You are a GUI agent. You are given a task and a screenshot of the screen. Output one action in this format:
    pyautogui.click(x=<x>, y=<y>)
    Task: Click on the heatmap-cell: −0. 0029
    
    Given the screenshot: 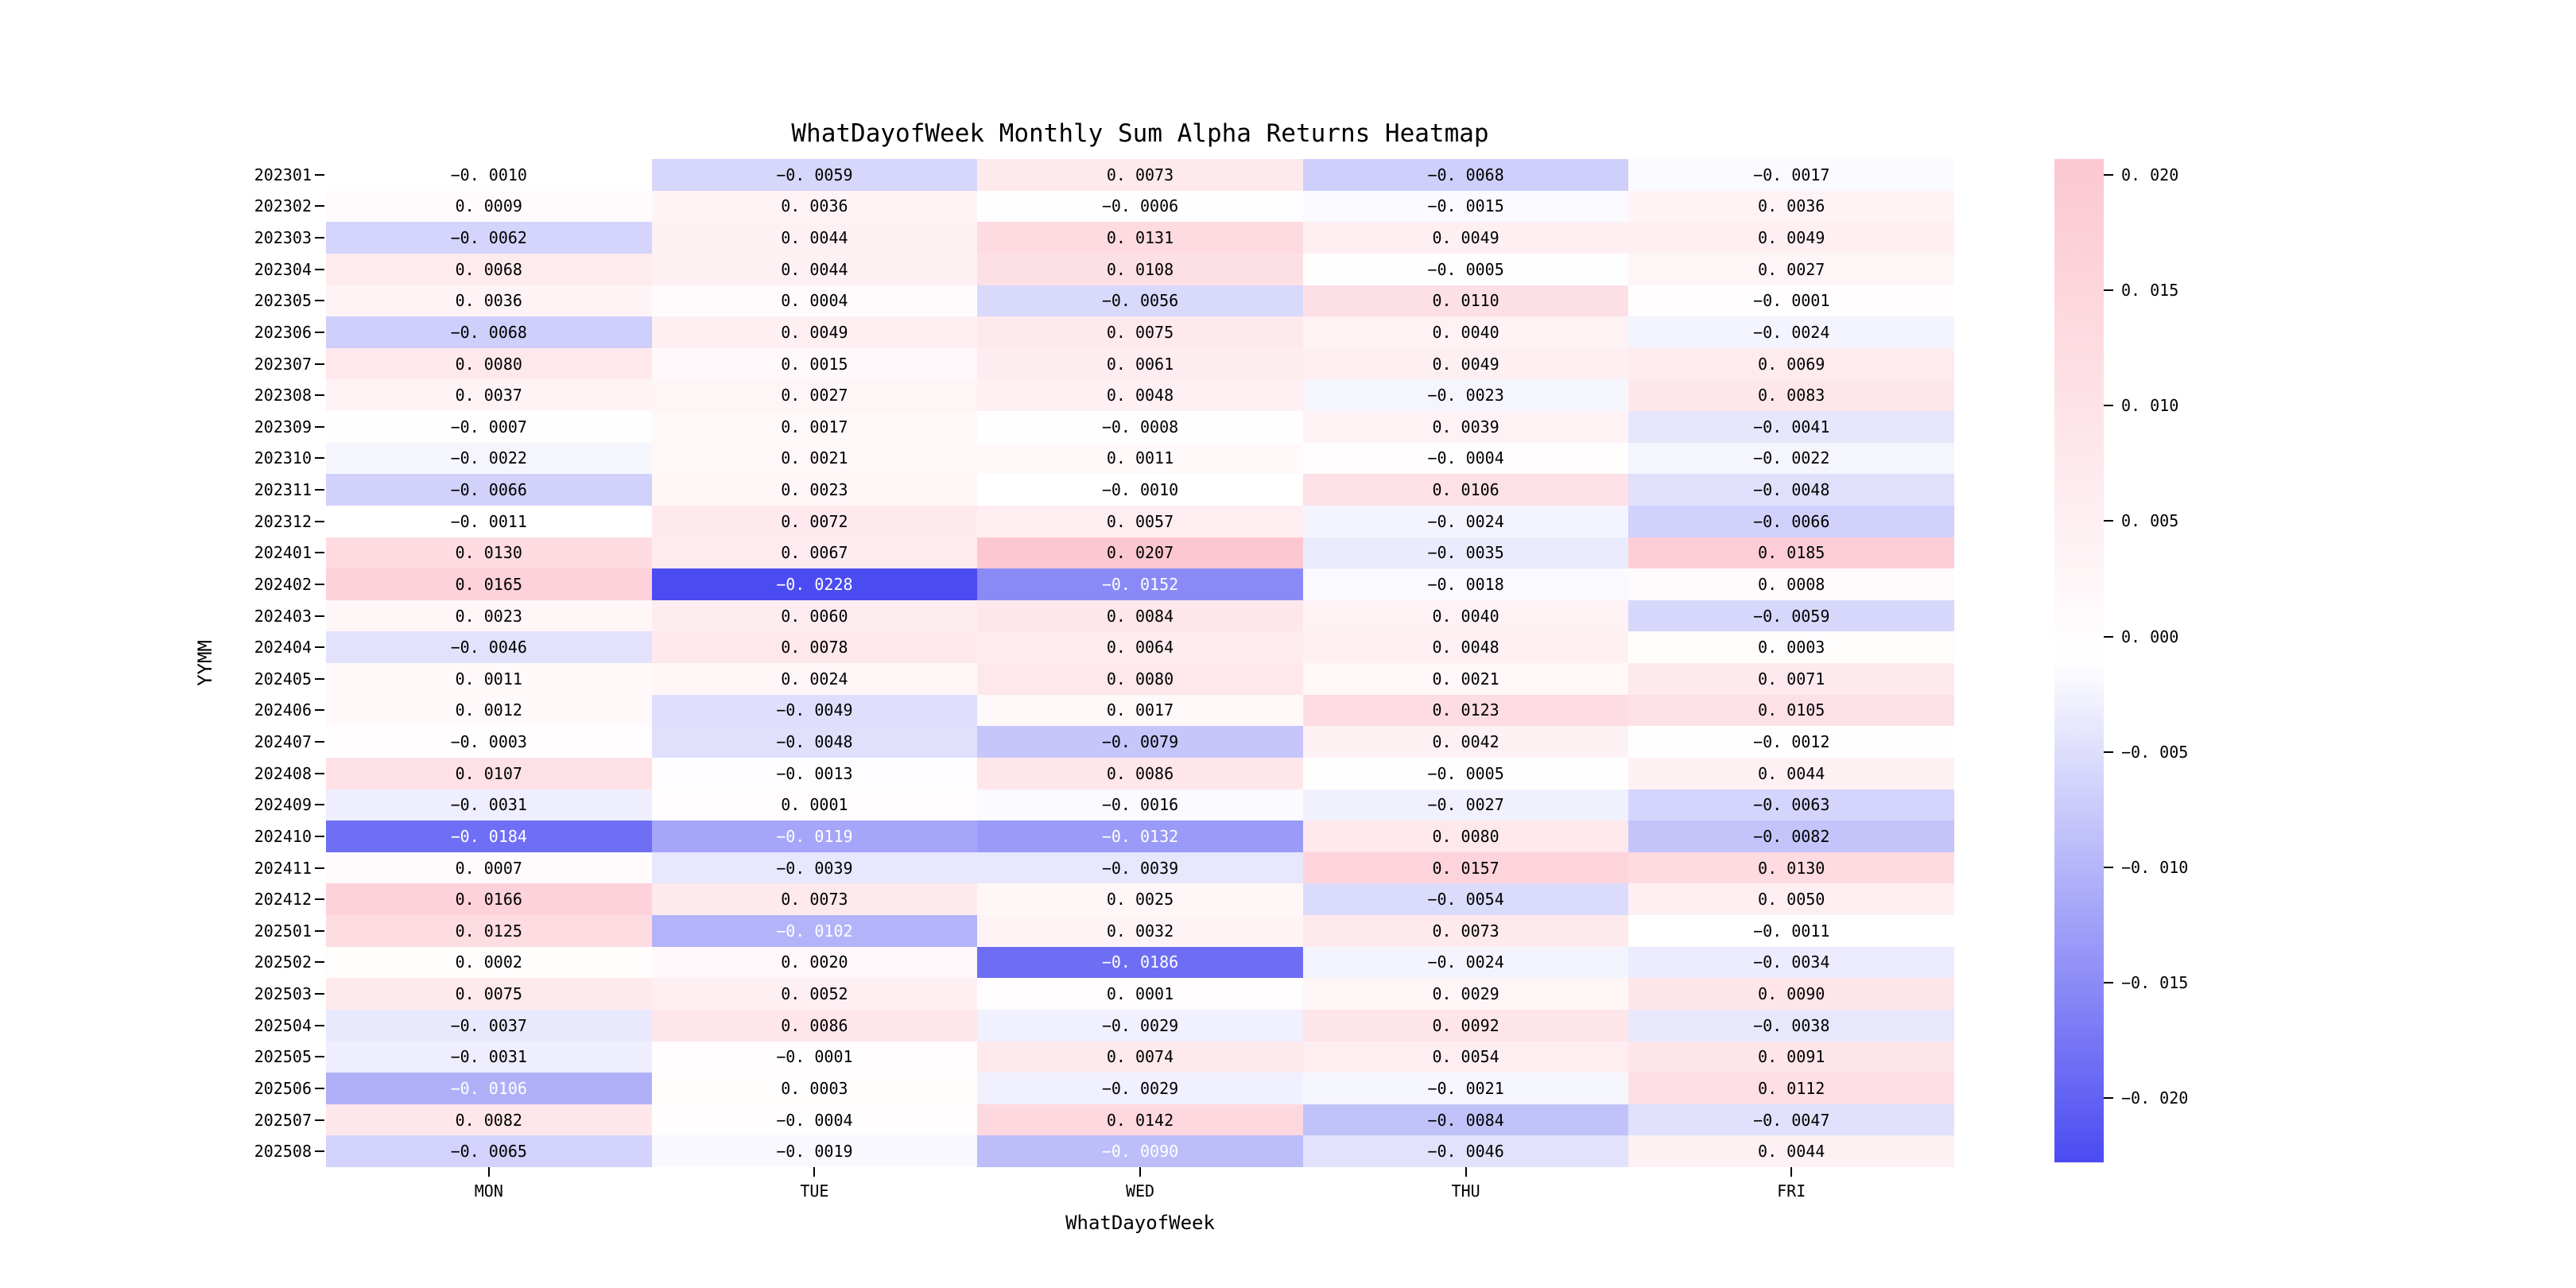 What is the action you would take?
    pyautogui.click(x=1140, y=1088)
    